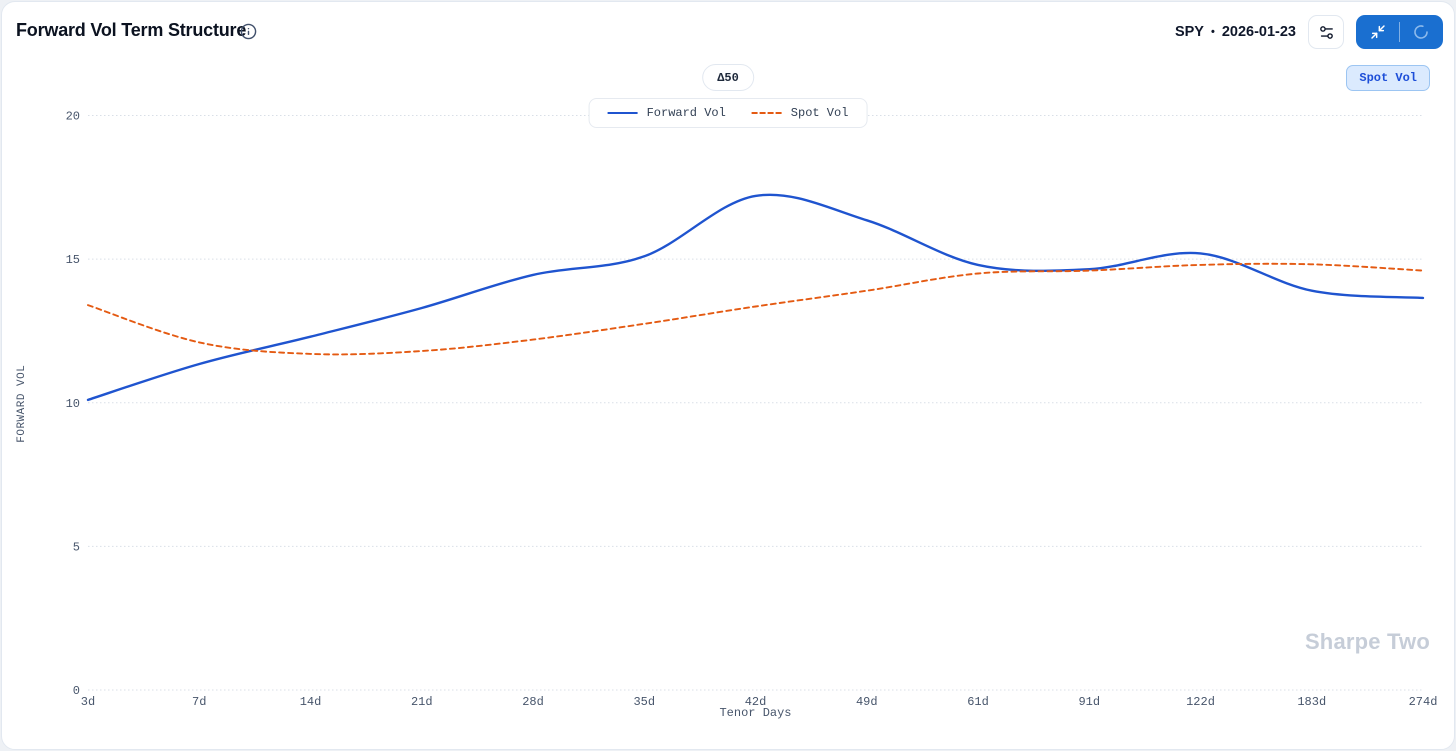  I want to click on page-title: Forward Vol Term Structure, so click(131, 30).